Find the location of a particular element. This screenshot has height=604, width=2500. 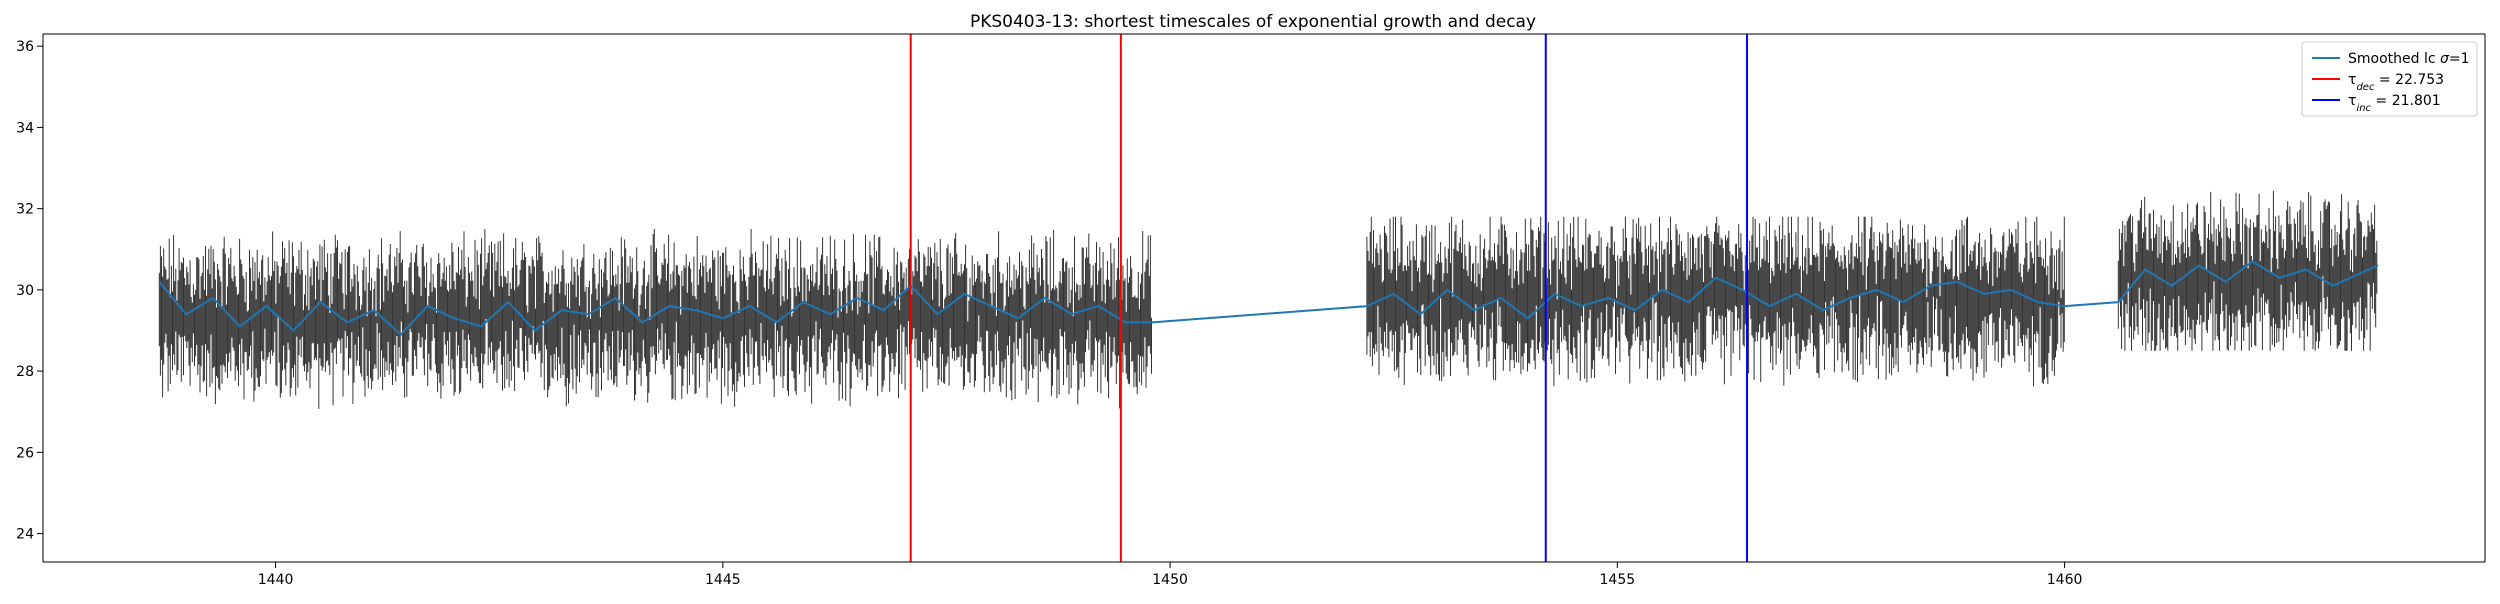

legend-box is located at coordinates (2389, 79).